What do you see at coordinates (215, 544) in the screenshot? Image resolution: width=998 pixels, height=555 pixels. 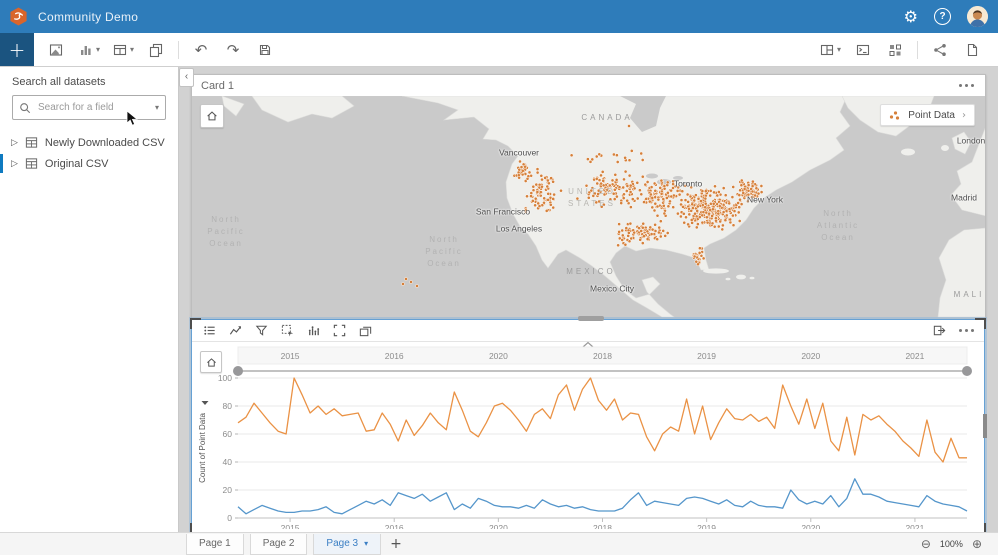 I see `page-tab: Page 1` at bounding box center [215, 544].